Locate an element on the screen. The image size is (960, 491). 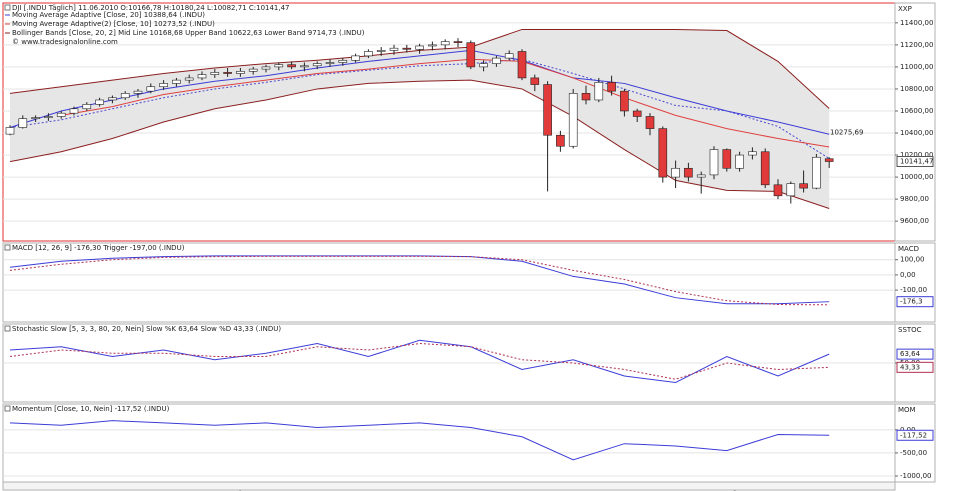
legend-entry: © www.tradesignalonline.com is located at coordinates (65, 42).